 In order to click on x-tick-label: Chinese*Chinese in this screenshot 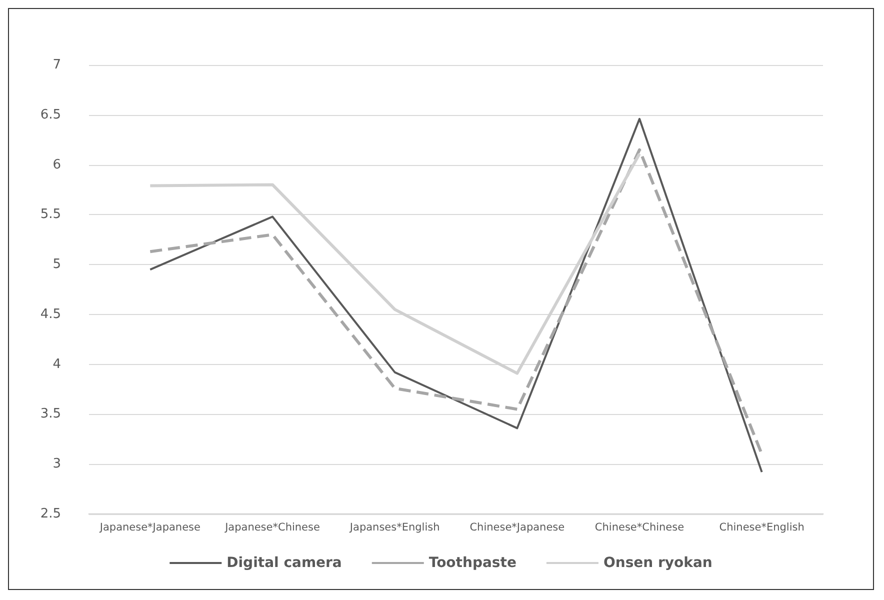, I will do `click(639, 528)`.